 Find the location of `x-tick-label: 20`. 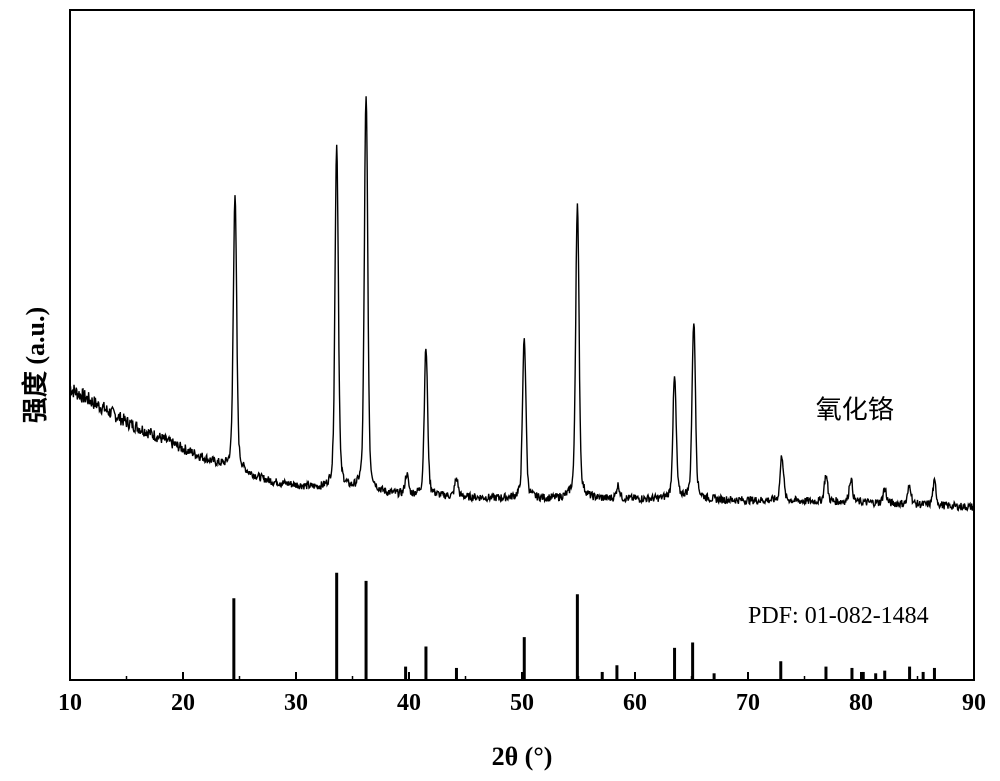

x-tick-label: 20 is located at coordinates (183, 703).